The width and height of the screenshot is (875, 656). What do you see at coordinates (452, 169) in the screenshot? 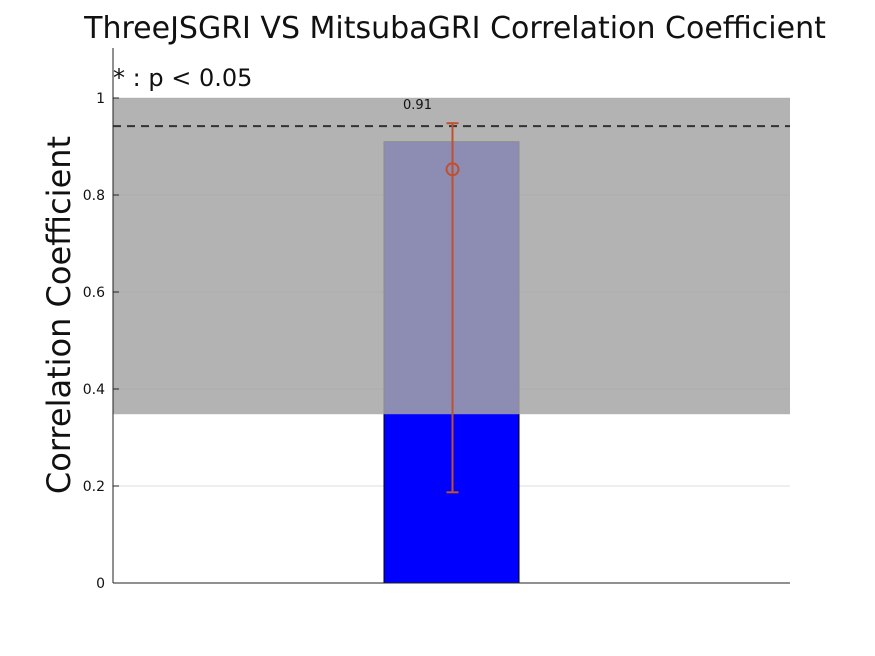
I see `error-bar-center-marker` at bounding box center [452, 169].